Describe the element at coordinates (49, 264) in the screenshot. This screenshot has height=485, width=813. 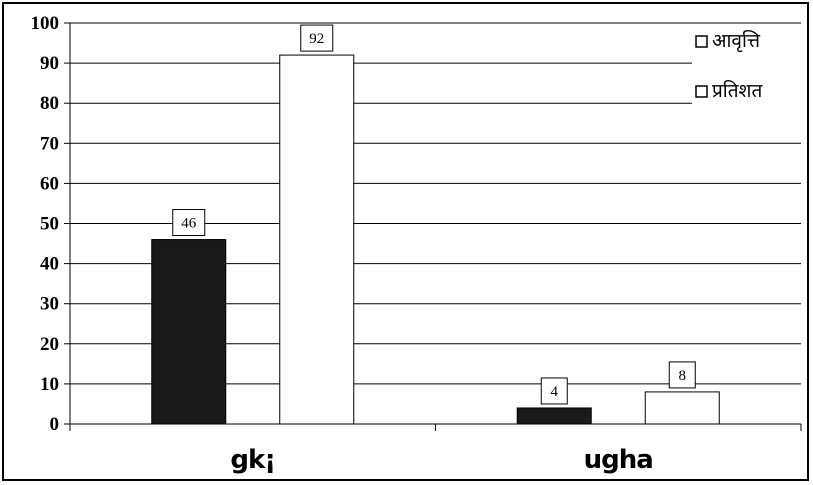
I see `y-tick-label: 40` at that location.